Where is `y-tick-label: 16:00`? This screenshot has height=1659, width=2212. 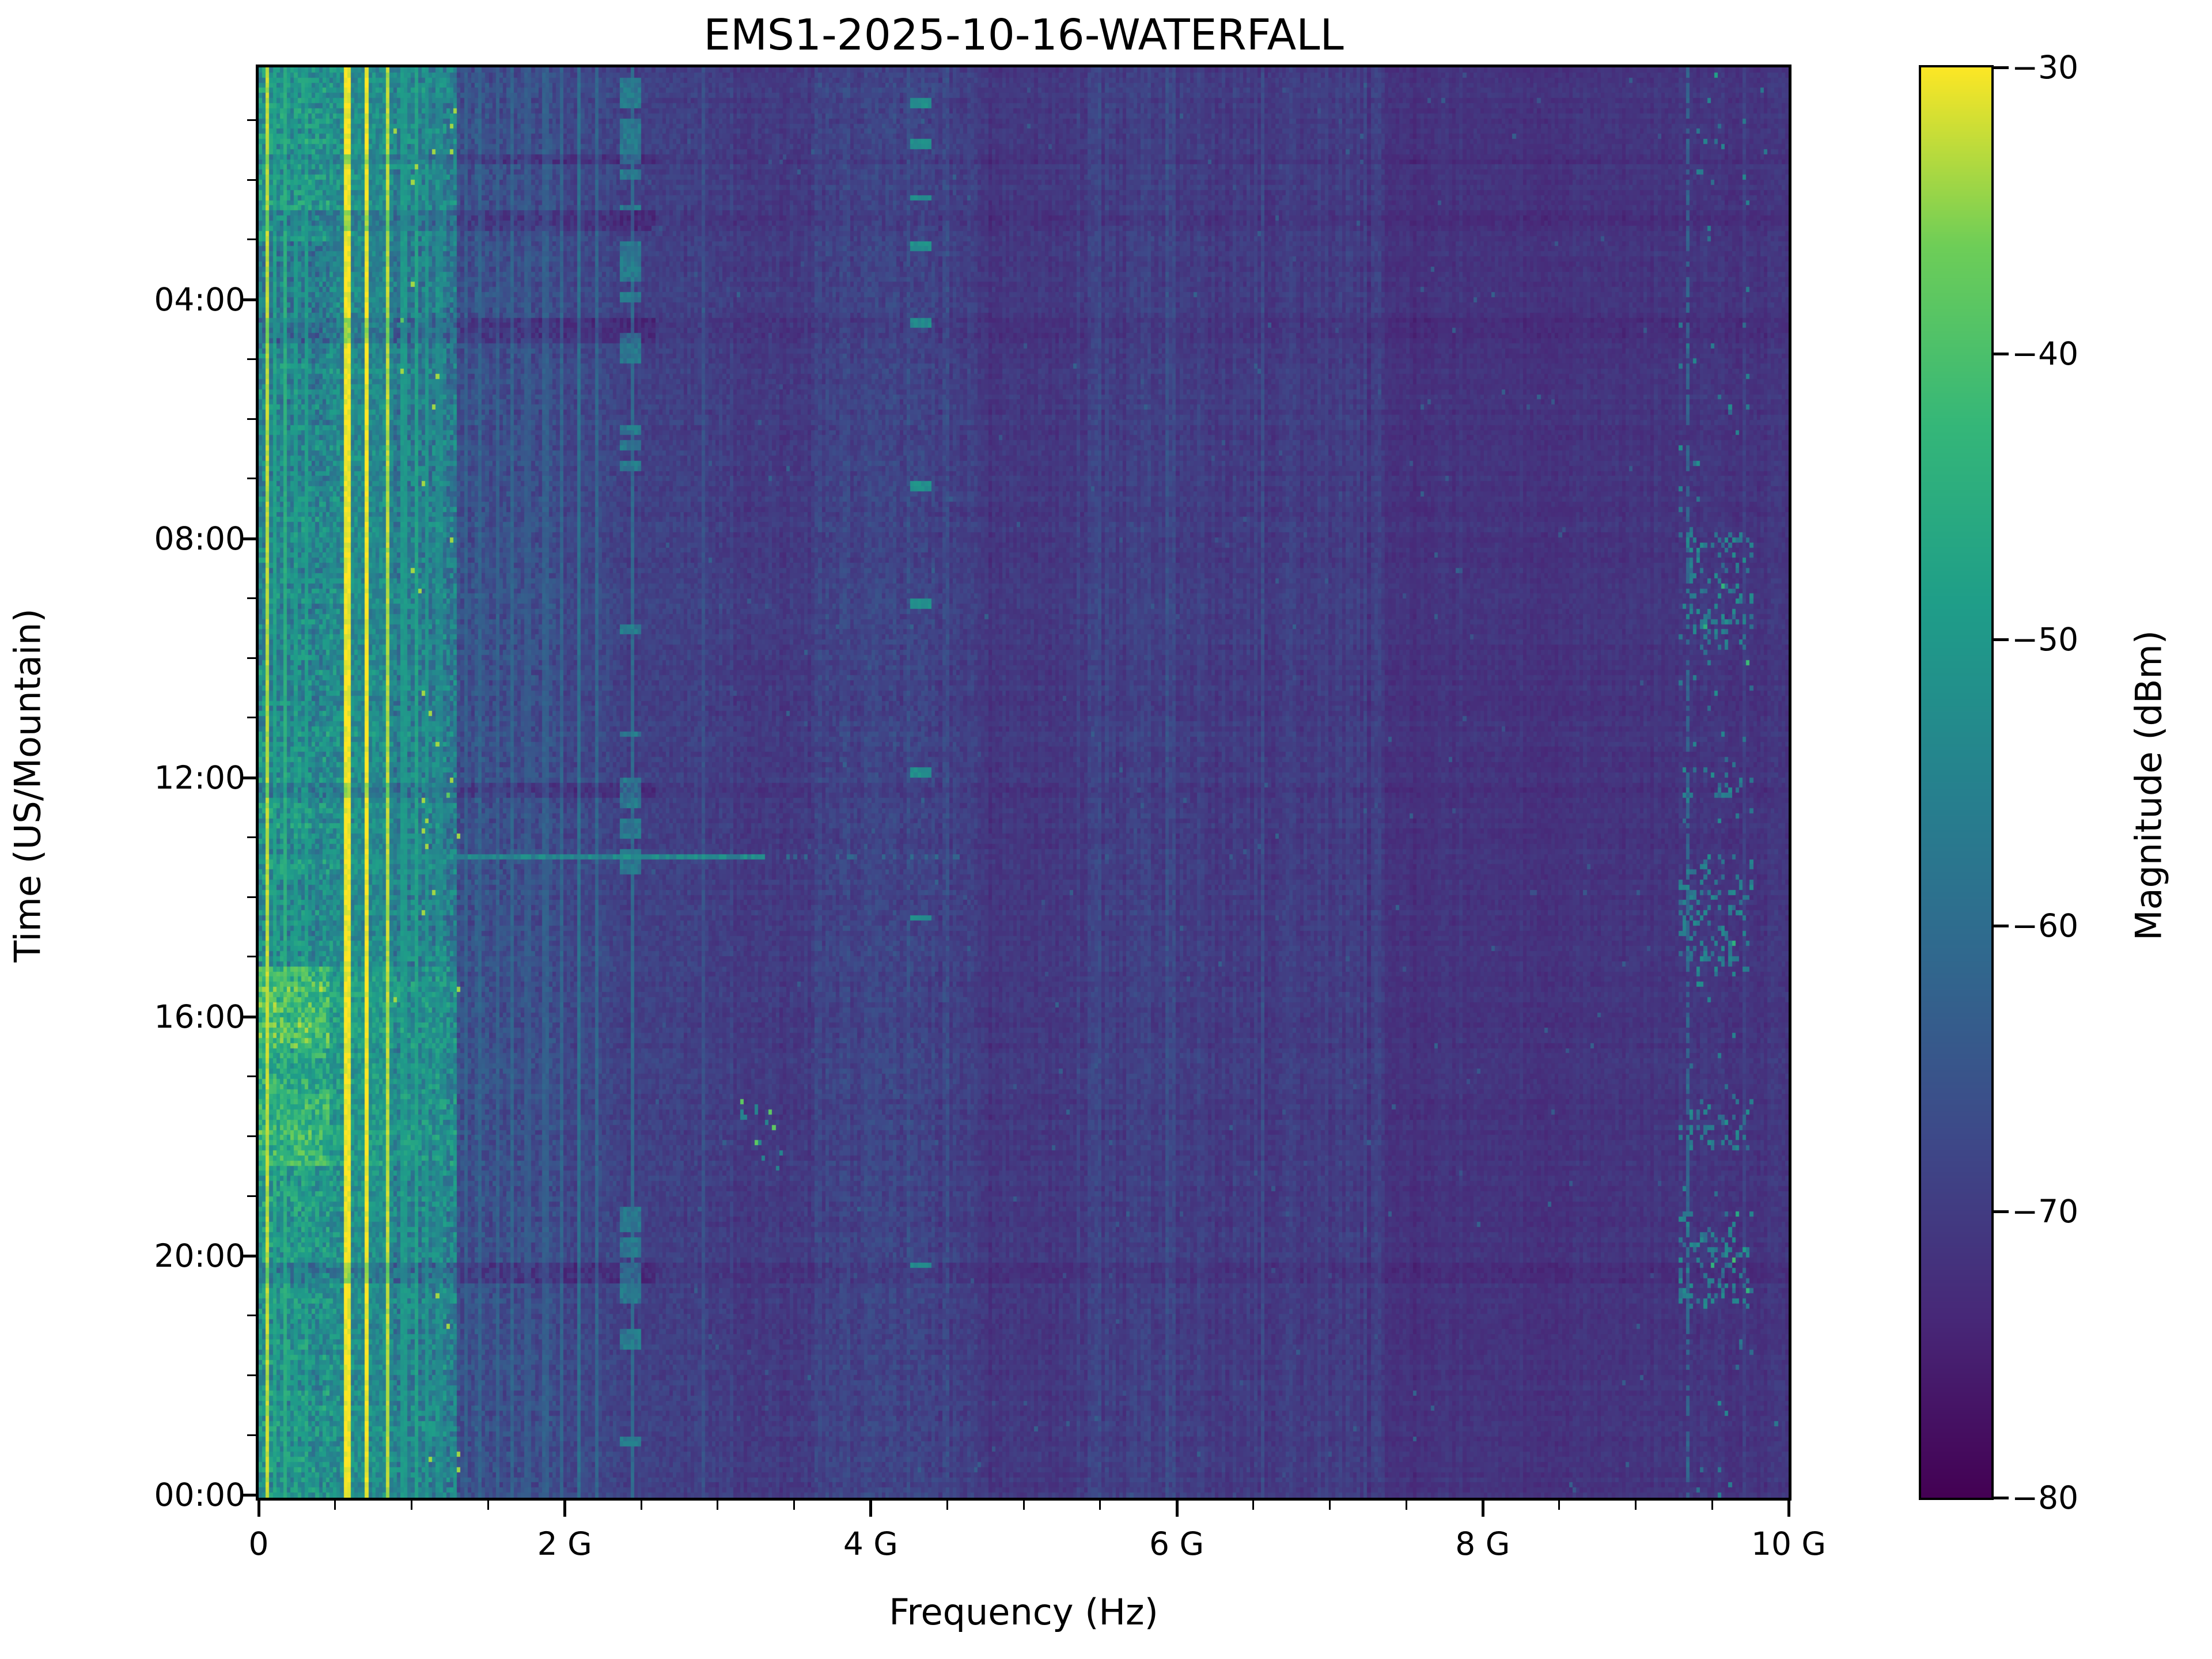
y-tick-label: 16:00 is located at coordinates (199, 1016).